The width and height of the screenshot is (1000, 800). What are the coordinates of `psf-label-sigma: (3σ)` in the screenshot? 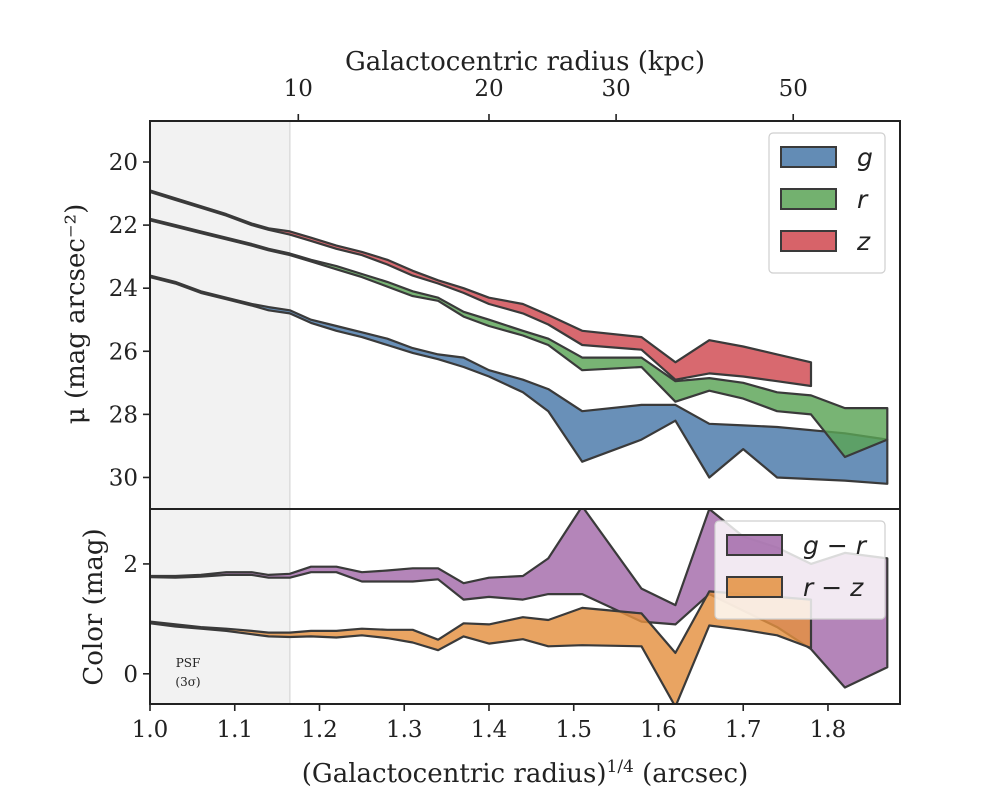 It's located at (187, 682).